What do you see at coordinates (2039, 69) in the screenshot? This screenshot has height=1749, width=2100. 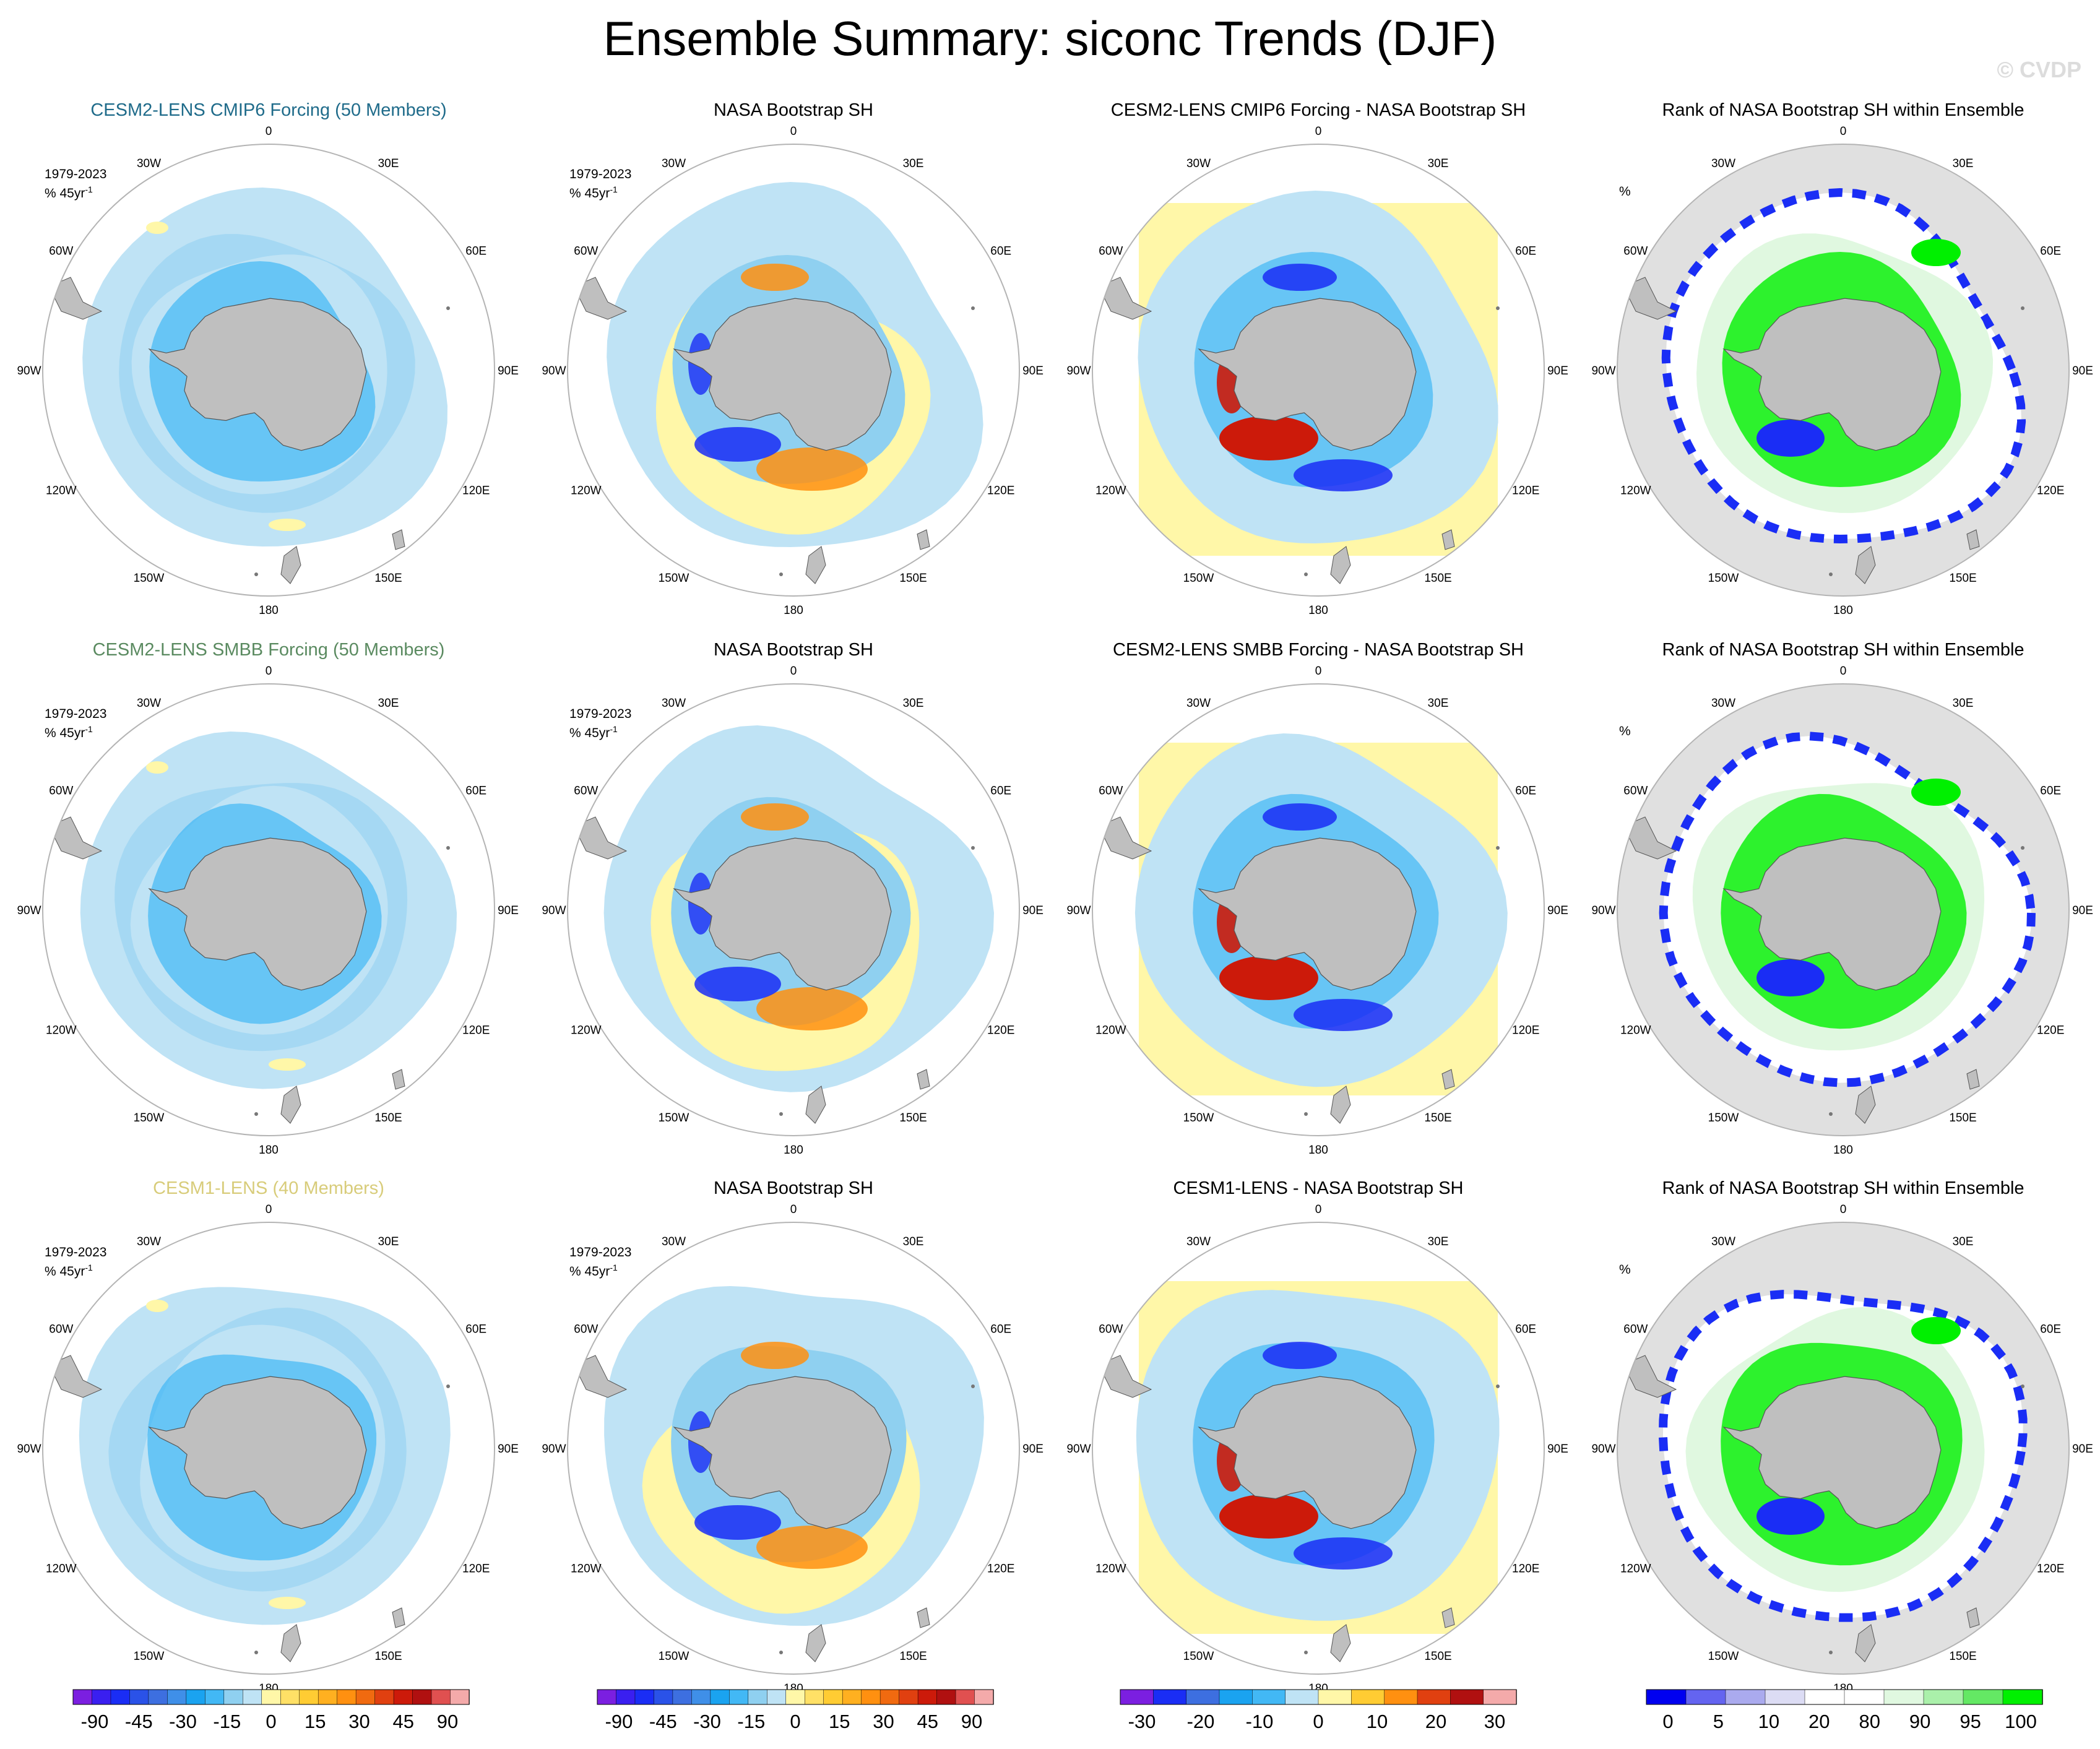 I see `cvdp-watermark: © CVDP` at bounding box center [2039, 69].